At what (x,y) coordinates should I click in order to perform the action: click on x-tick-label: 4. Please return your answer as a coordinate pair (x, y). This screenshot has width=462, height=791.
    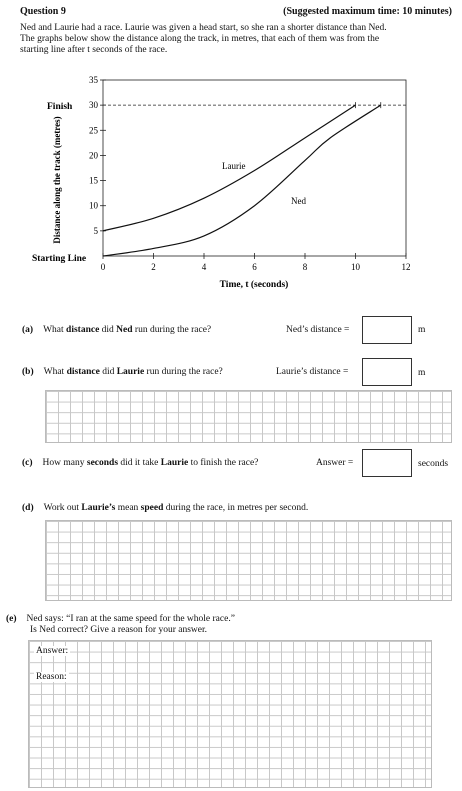
    Looking at the image, I should click on (204, 267).